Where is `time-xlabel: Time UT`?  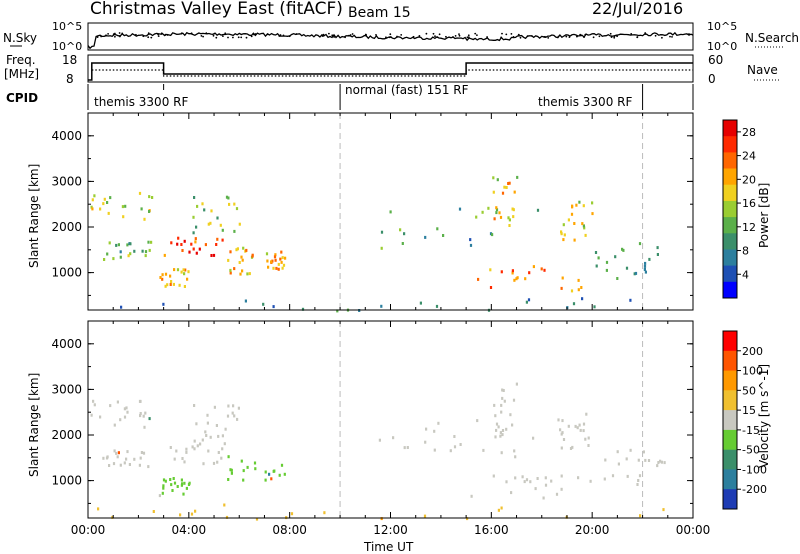 time-xlabel: Time UT is located at coordinates (388, 547).